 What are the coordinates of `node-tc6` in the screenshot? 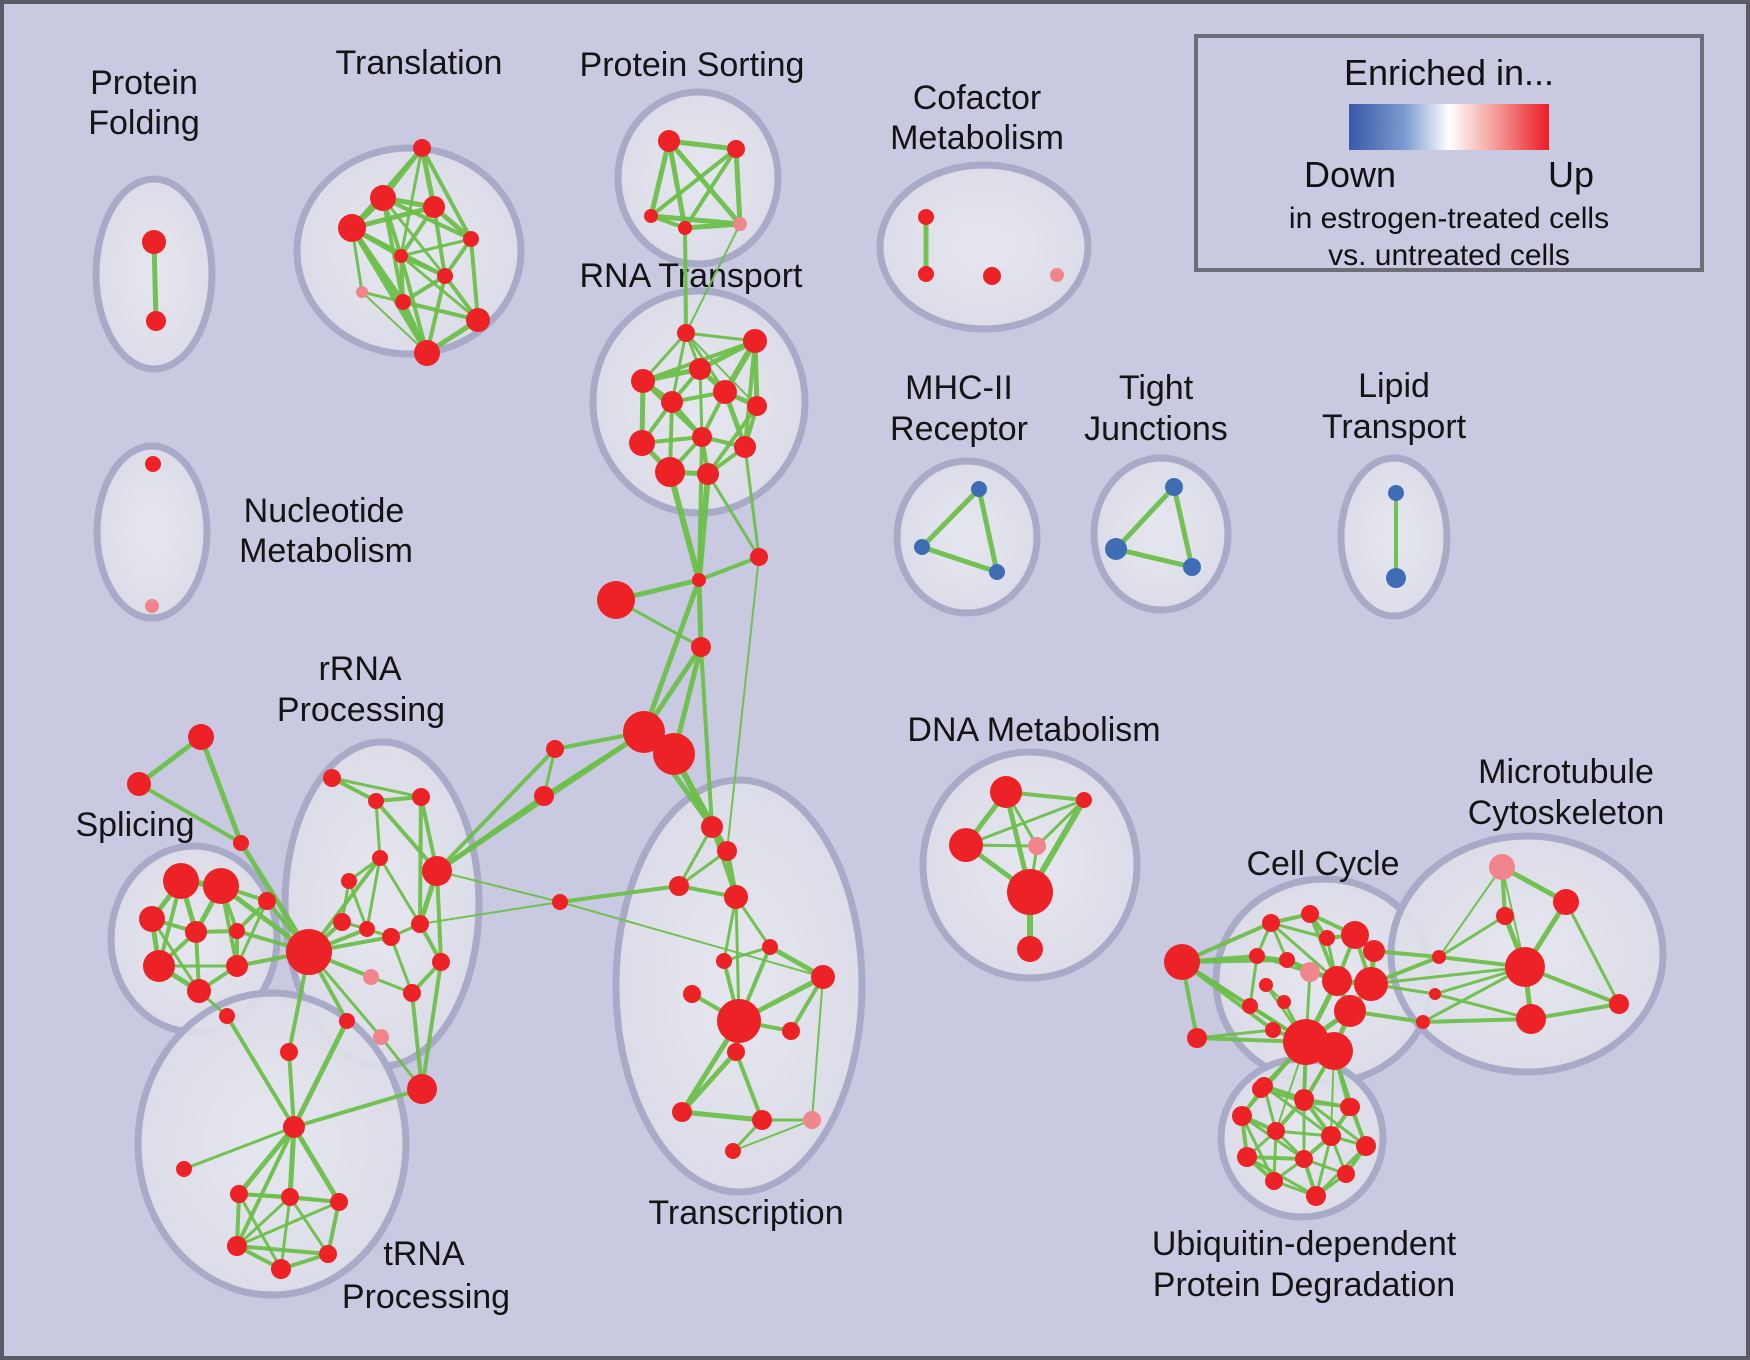 It's located at (770, 947).